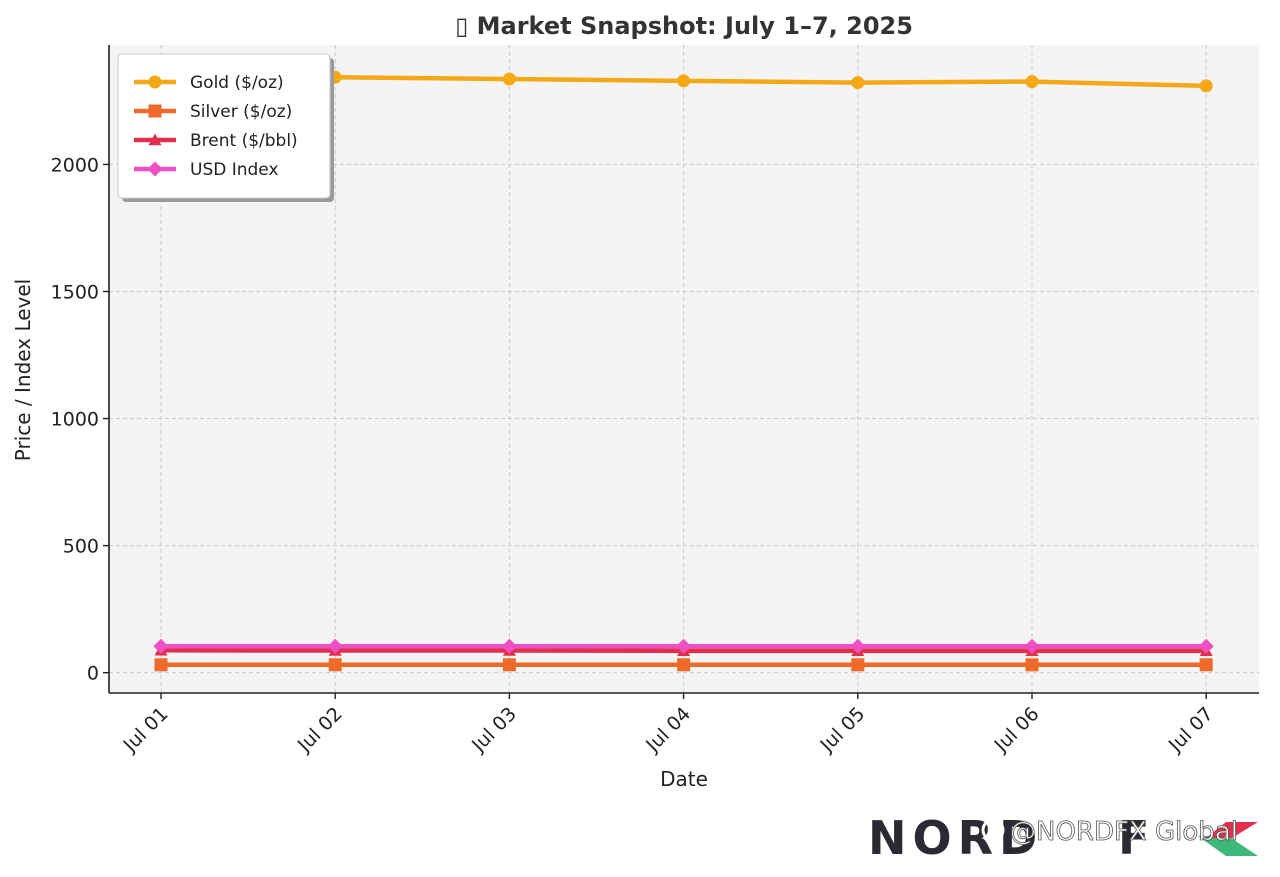 The width and height of the screenshot is (1280, 877). What do you see at coordinates (842, 730) in the screenshot?
I see `x-tick-label: Jul 05` at bounding box center [842, 730].